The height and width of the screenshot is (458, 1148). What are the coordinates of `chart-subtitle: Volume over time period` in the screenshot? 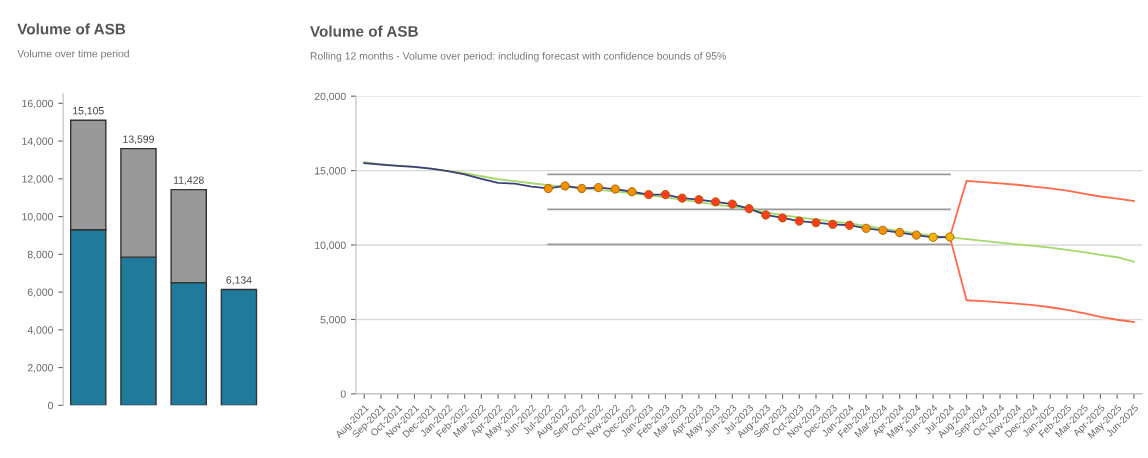 It's located at (73, 54).